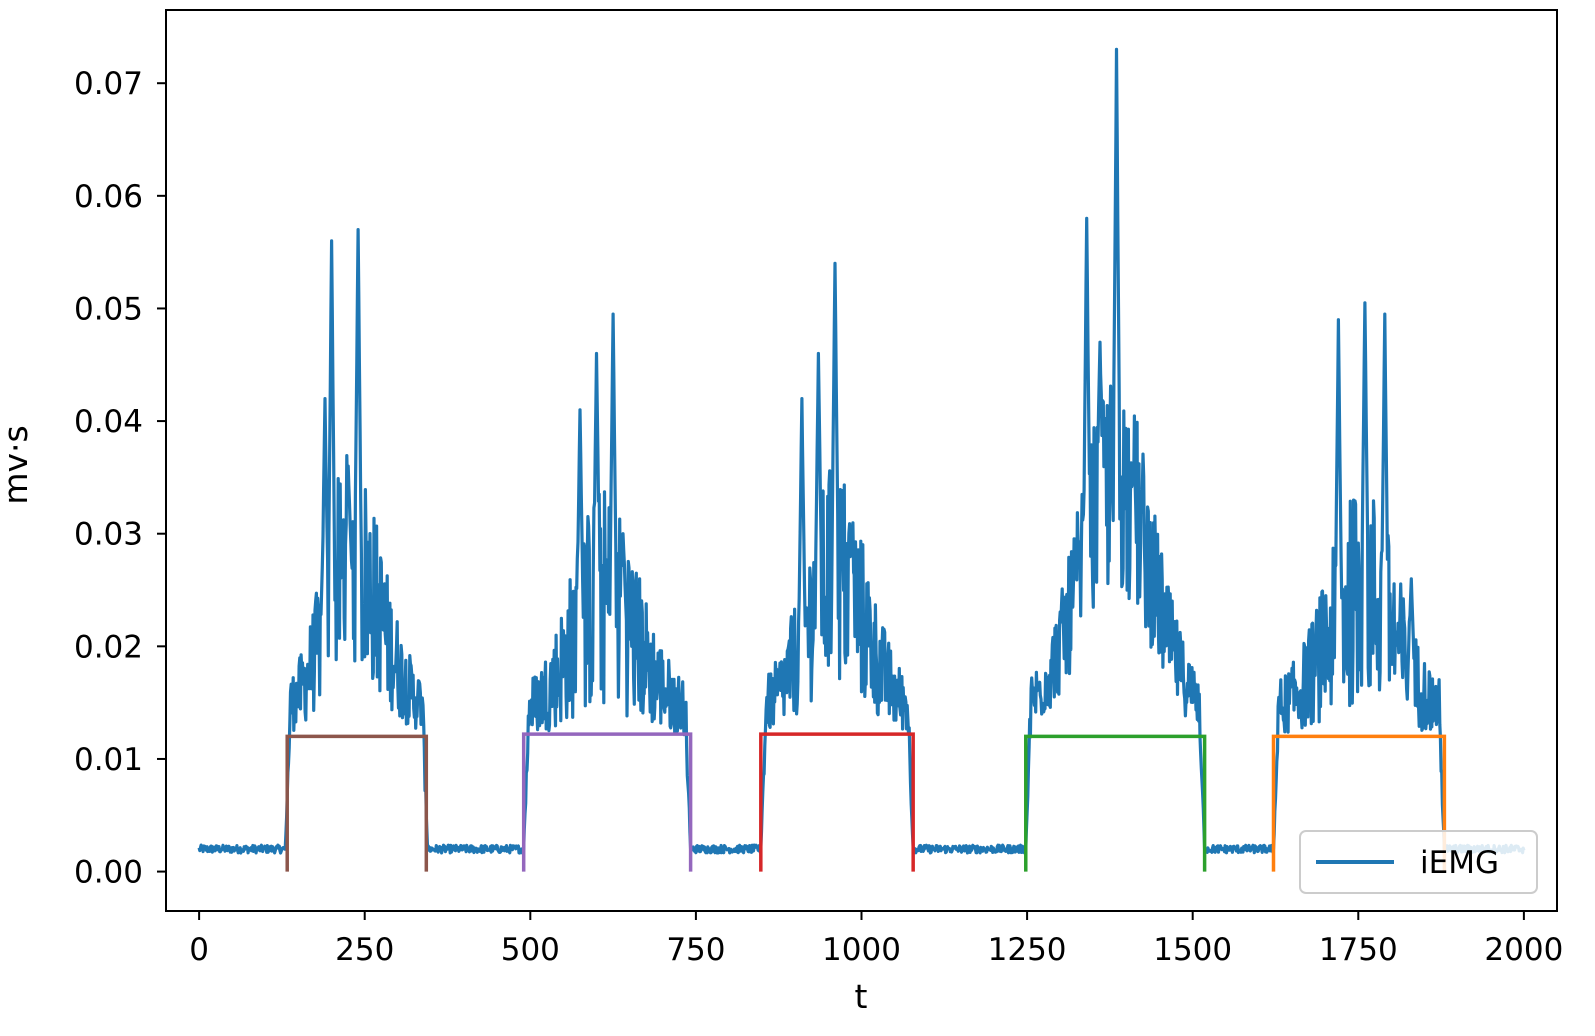  What do you see at coordinates (108, 422) in the screenshot?
I see `y-tick-label: 0.04` at bounding box center [108, 422].